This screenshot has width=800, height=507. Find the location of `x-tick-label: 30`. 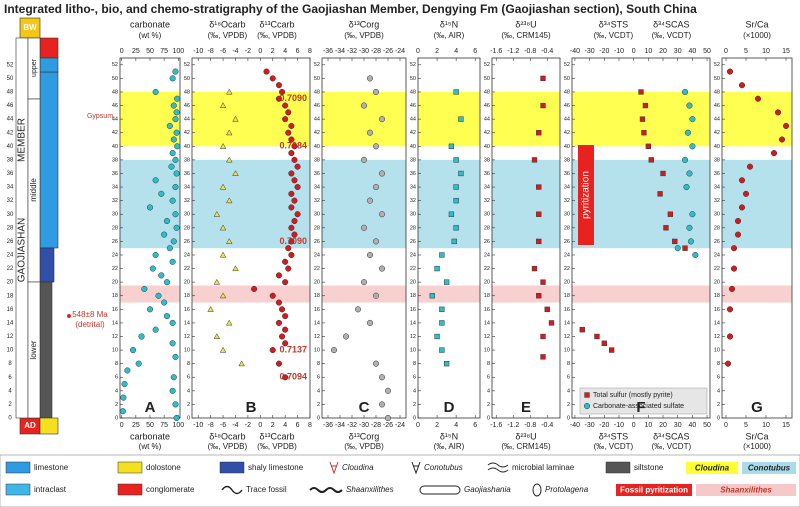

x-tick-label: 30 is located at coordinates (678, 51).